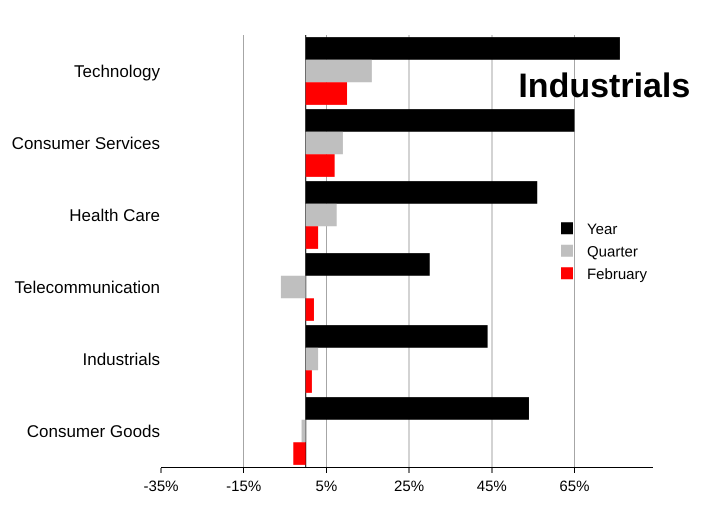 The image size is (708, 517). Describe the element at coordinates (602, 229) in the screenshot. I see `legend-label: Year` at that location.